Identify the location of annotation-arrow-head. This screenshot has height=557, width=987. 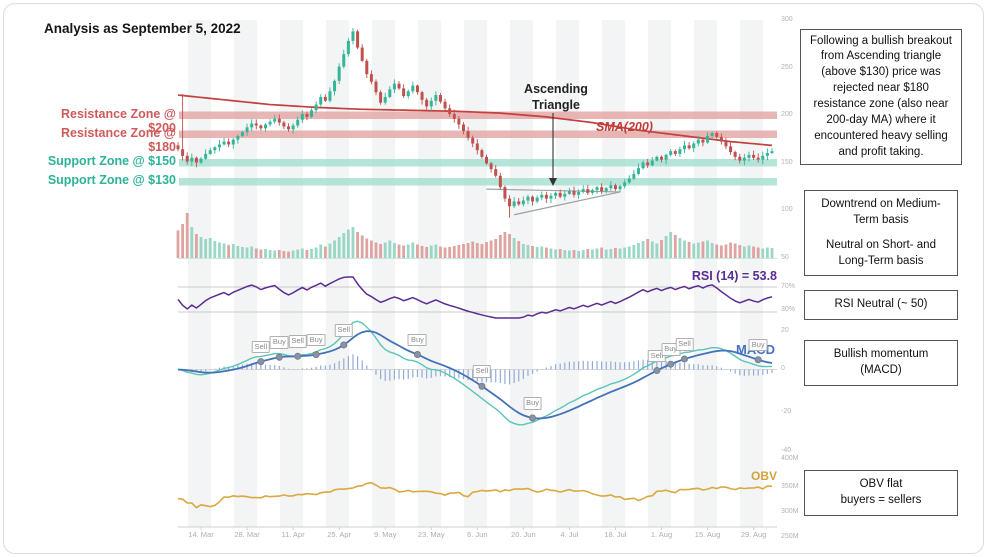
(553, 182).